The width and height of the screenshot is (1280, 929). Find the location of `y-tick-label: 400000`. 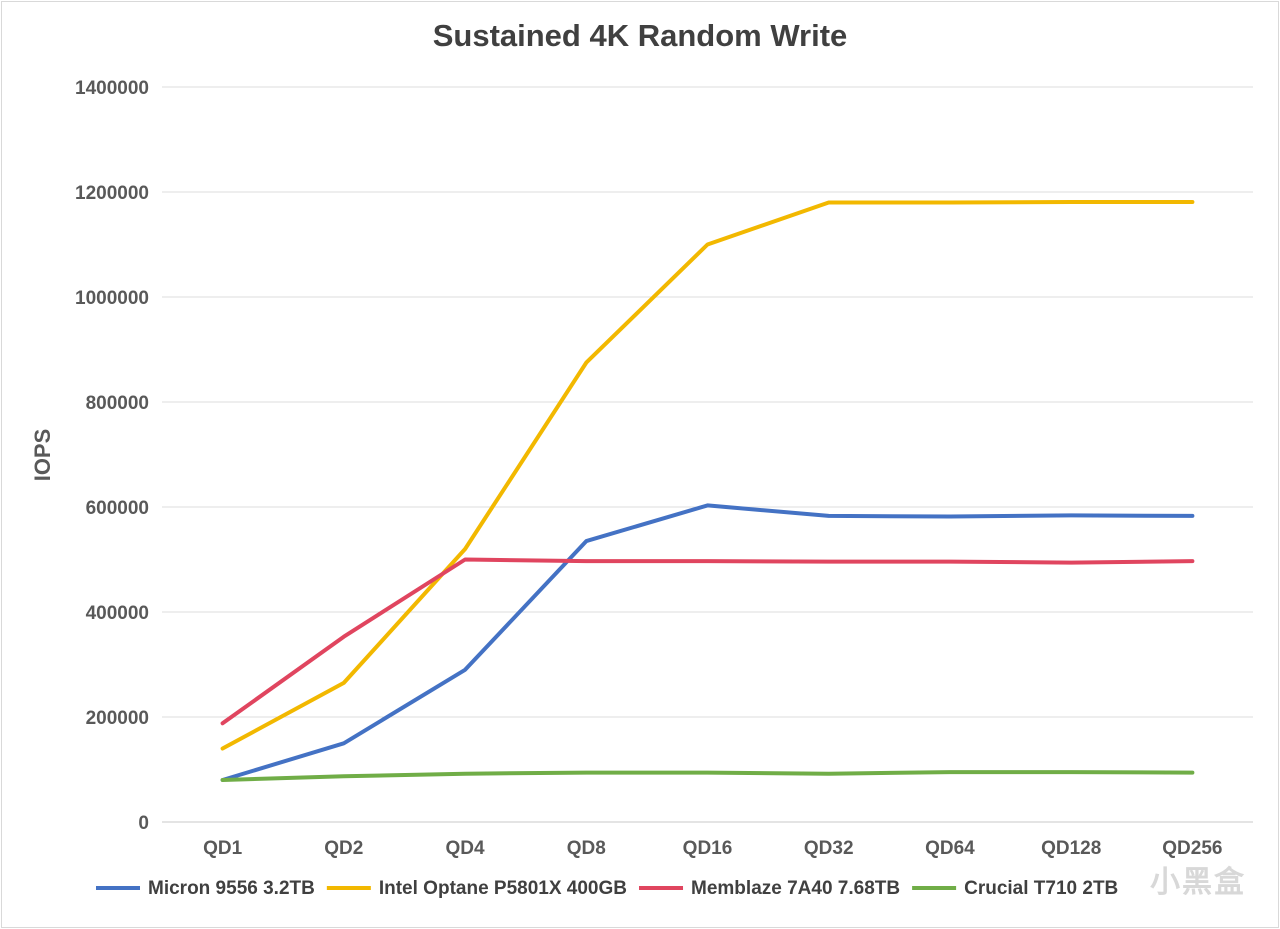

y-tick-label: 400000 is located at coordinates (117, 613).